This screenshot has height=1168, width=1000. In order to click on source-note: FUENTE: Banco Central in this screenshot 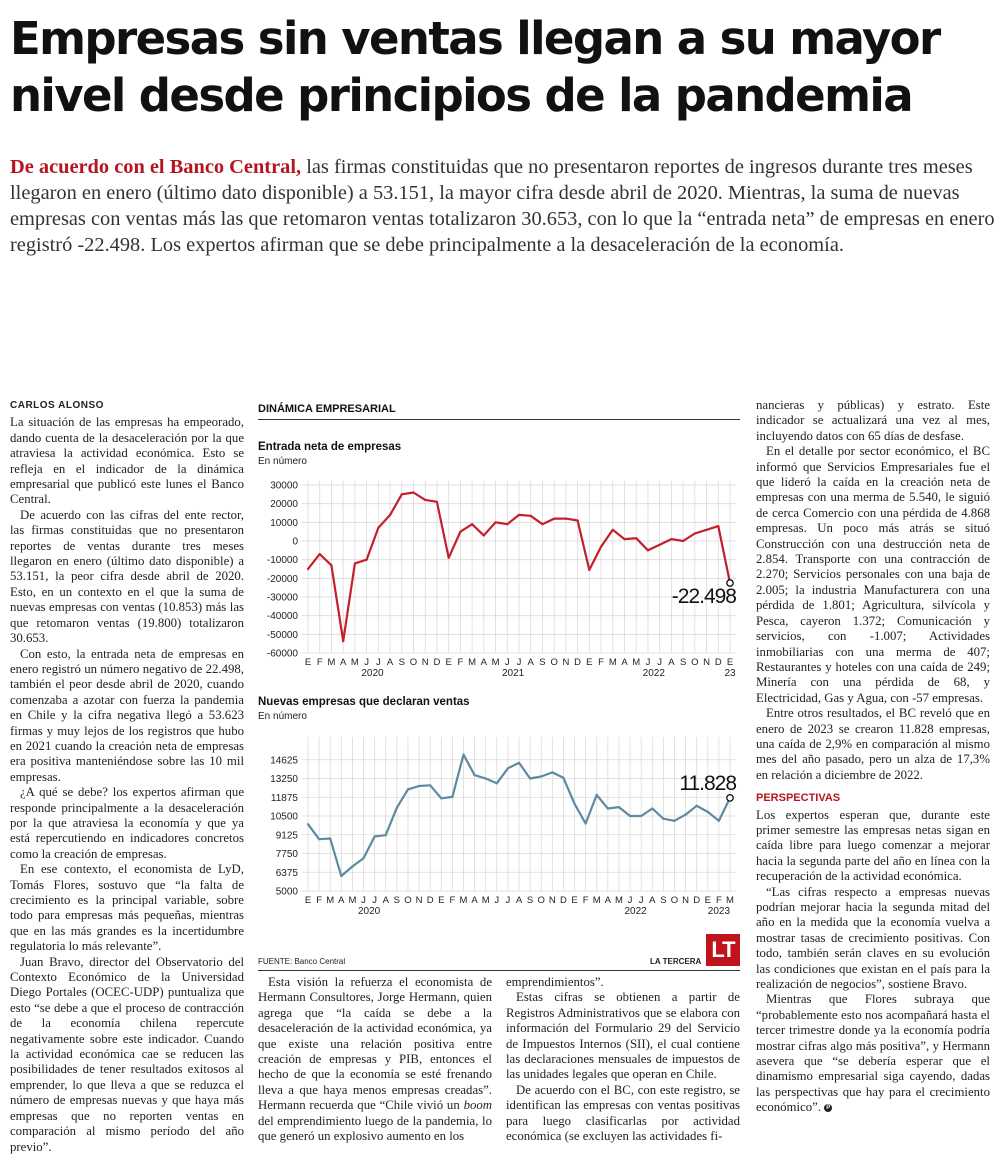, I will do `click(302, 961)`.